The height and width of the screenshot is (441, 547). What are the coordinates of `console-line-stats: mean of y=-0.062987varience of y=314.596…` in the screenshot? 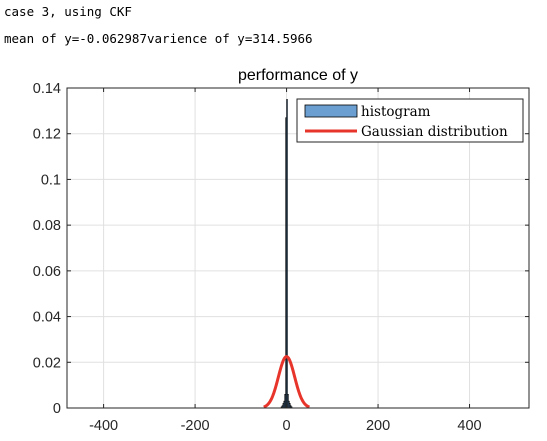 It's located at (158, 38).